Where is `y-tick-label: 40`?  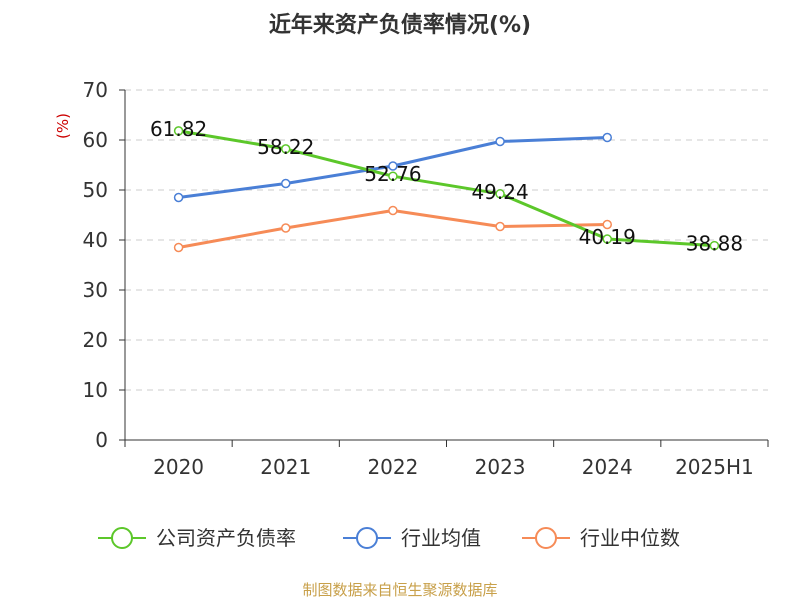
y-tick-label: 40 is located at coordinates (95, 240).